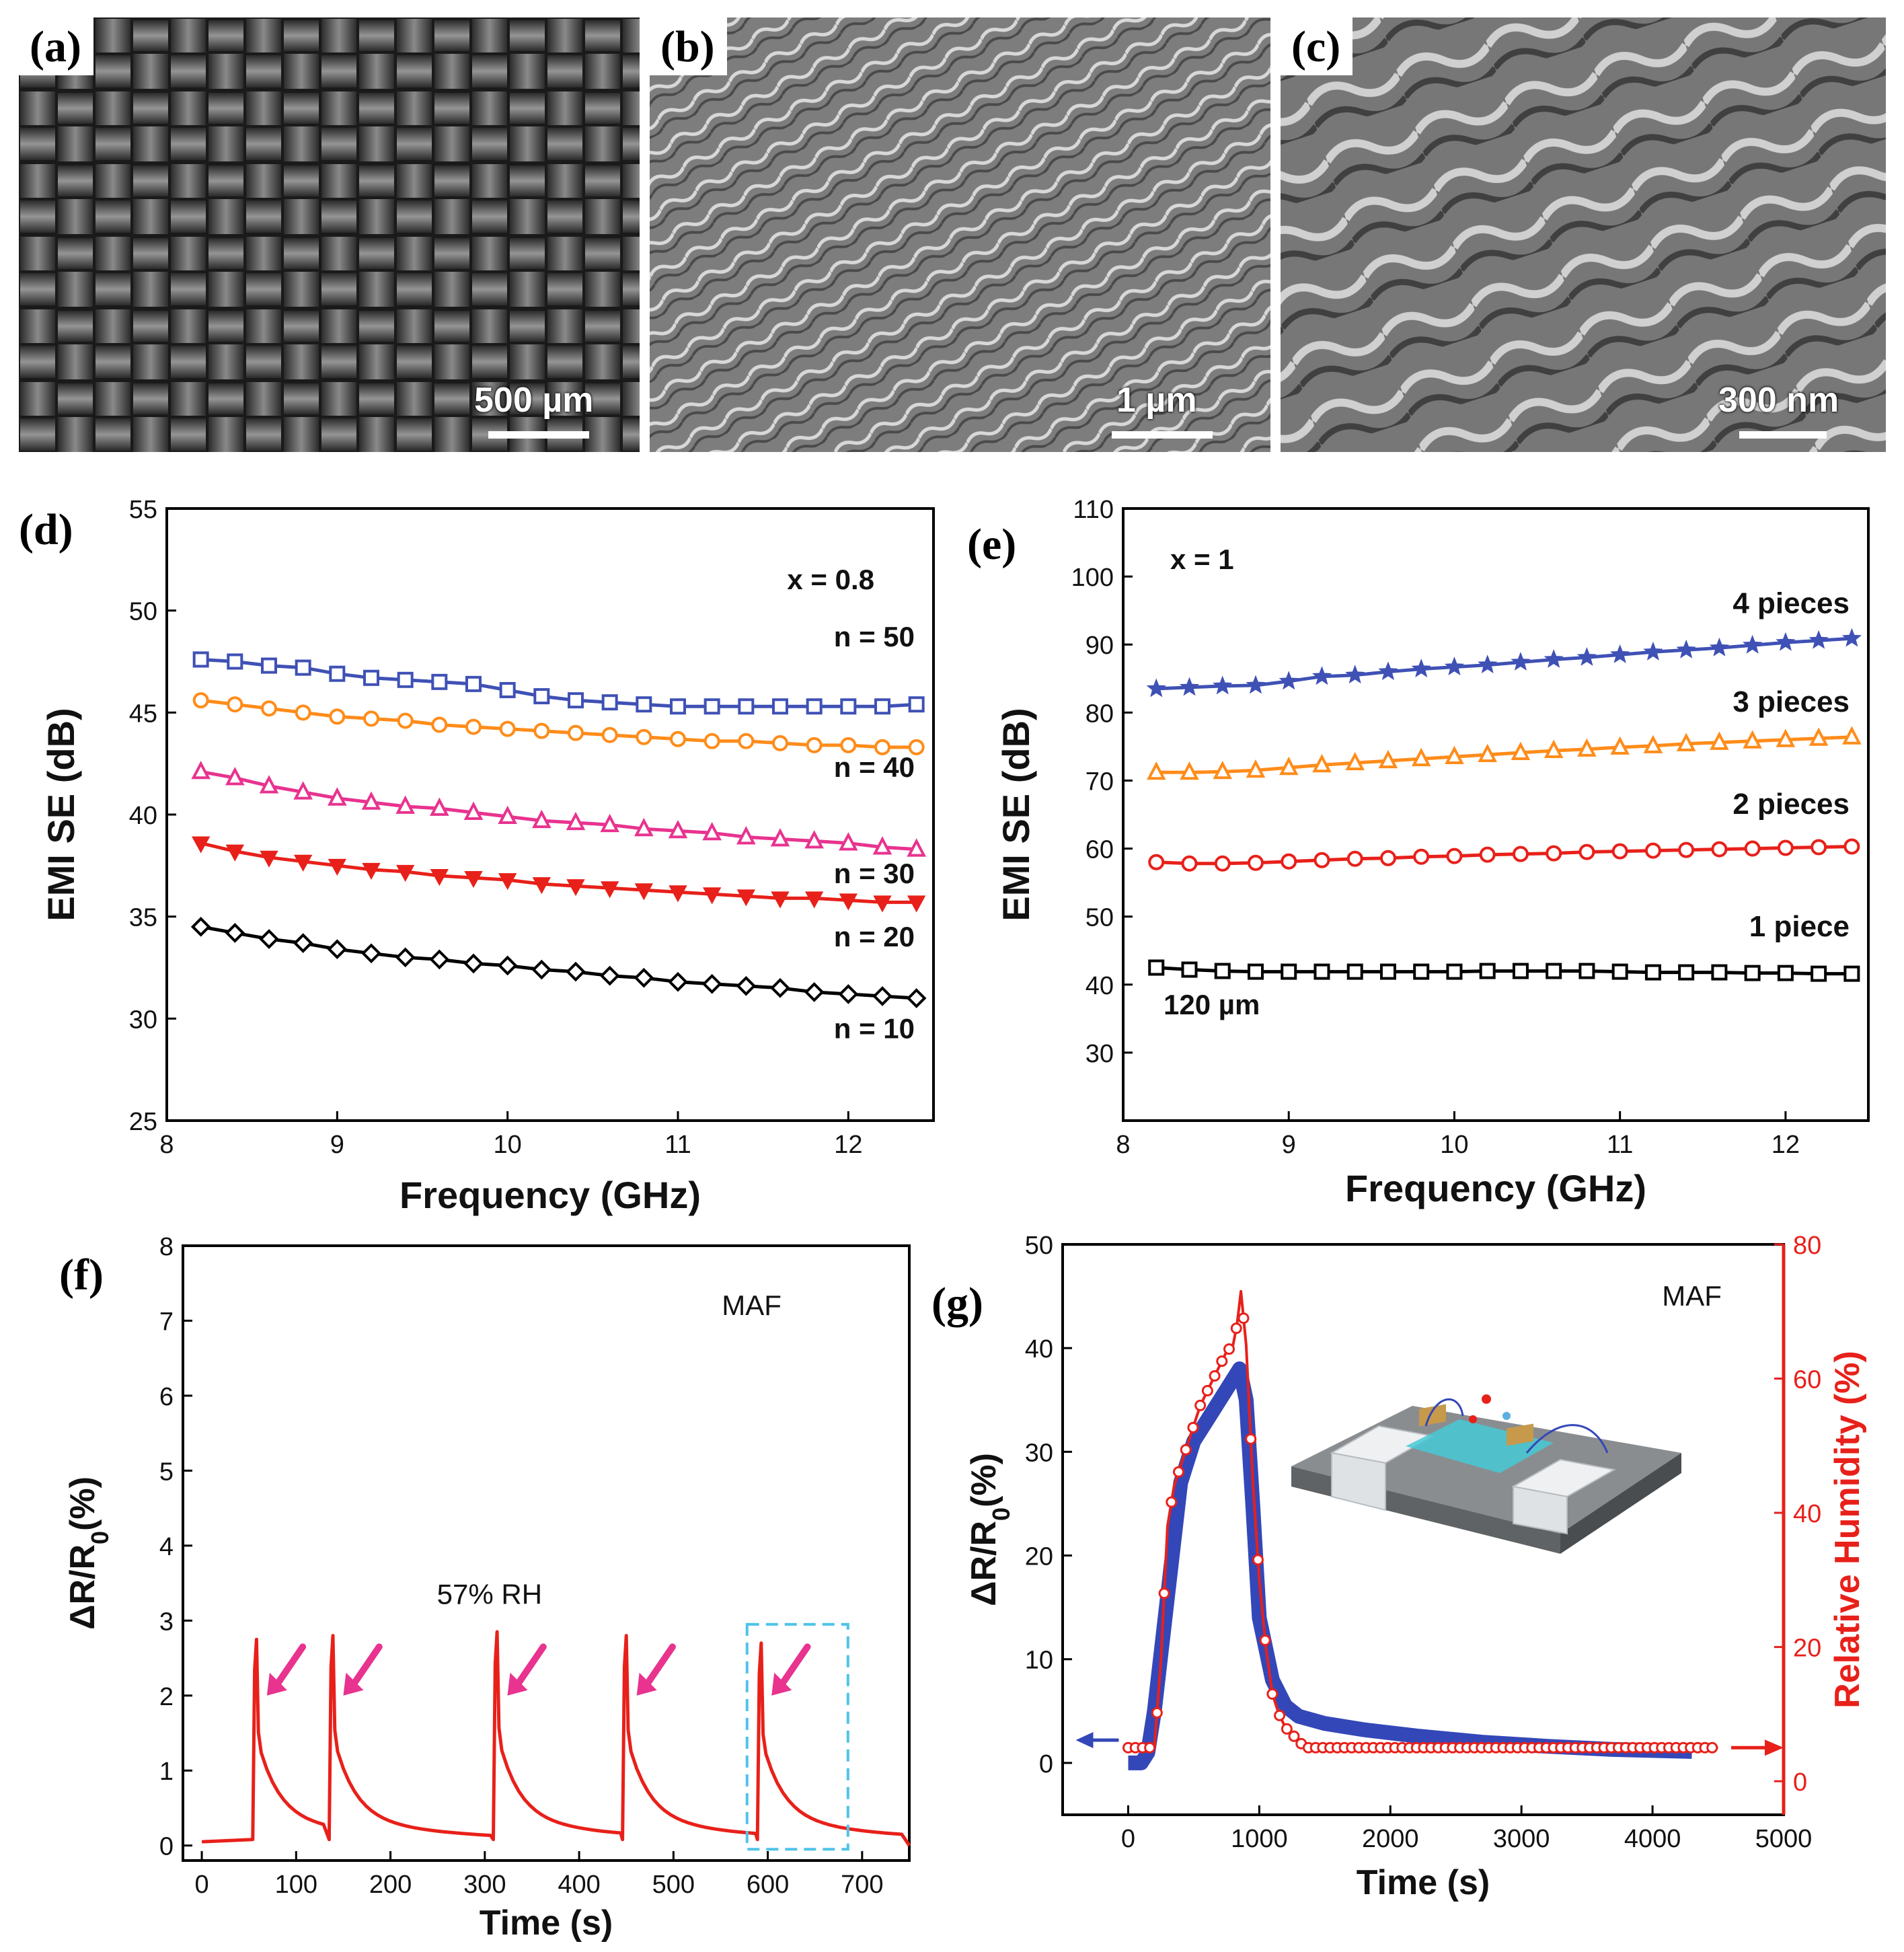  What do you see at coordinates (329, 234) in the screenshot?
I see `sem-image-a` at bounding box center [329, 234].